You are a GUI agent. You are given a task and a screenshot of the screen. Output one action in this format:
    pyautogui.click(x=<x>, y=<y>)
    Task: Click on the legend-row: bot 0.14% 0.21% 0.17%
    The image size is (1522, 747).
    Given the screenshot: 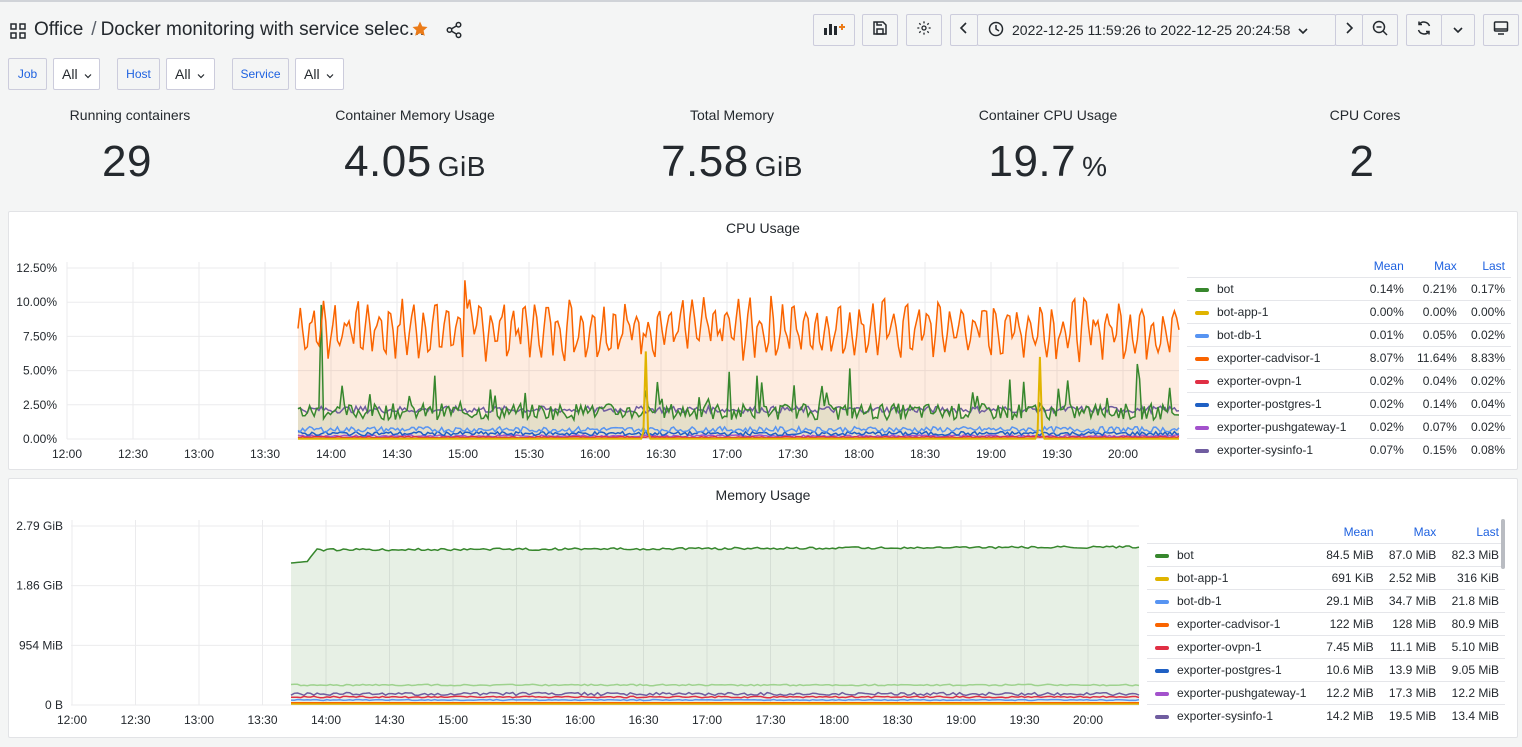 What is the action you would take?
    pyautogui.click(x=1349, y=289)
    